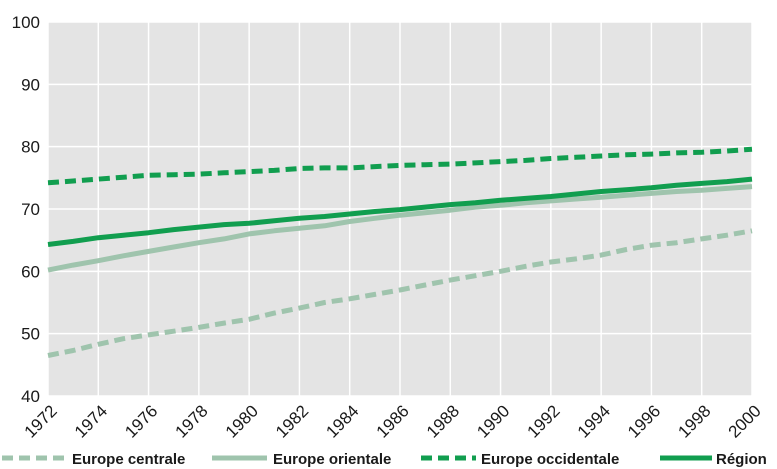 The width and height of the screenshot is (777, 469). Describe the element at coordinates (694, 421) in the screenshot. I see `x-tick-label: 1998` at that location.